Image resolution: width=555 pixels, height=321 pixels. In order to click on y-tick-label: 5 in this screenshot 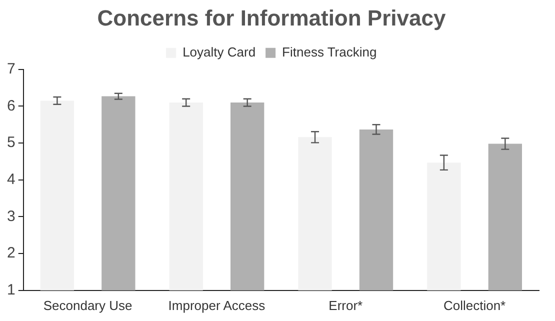, I will do `click(11, 143)`.